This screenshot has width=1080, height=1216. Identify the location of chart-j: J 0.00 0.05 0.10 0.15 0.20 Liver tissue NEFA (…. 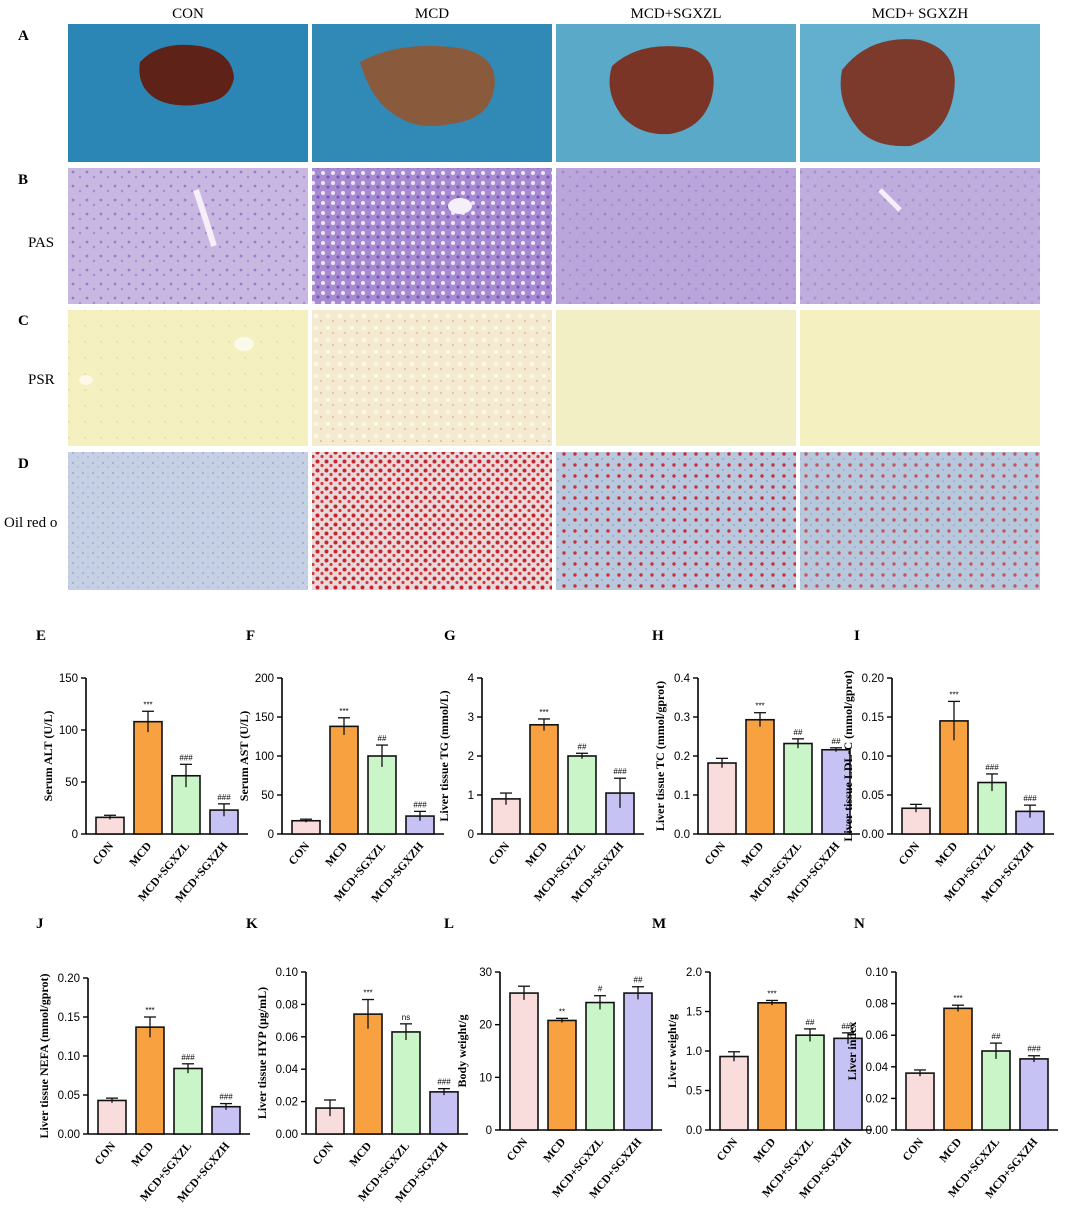
(143, 1060).